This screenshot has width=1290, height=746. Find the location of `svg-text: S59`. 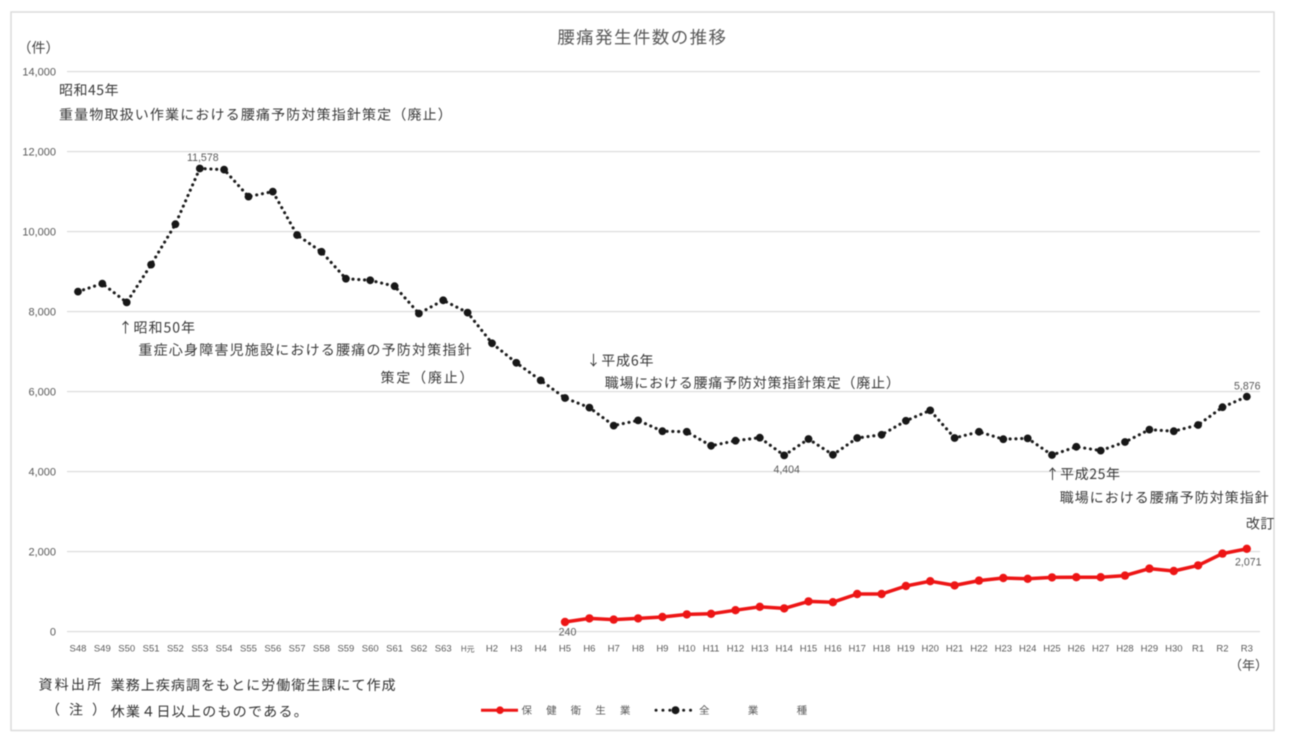

svg-text: S59 is located at coordinates (345, 649).